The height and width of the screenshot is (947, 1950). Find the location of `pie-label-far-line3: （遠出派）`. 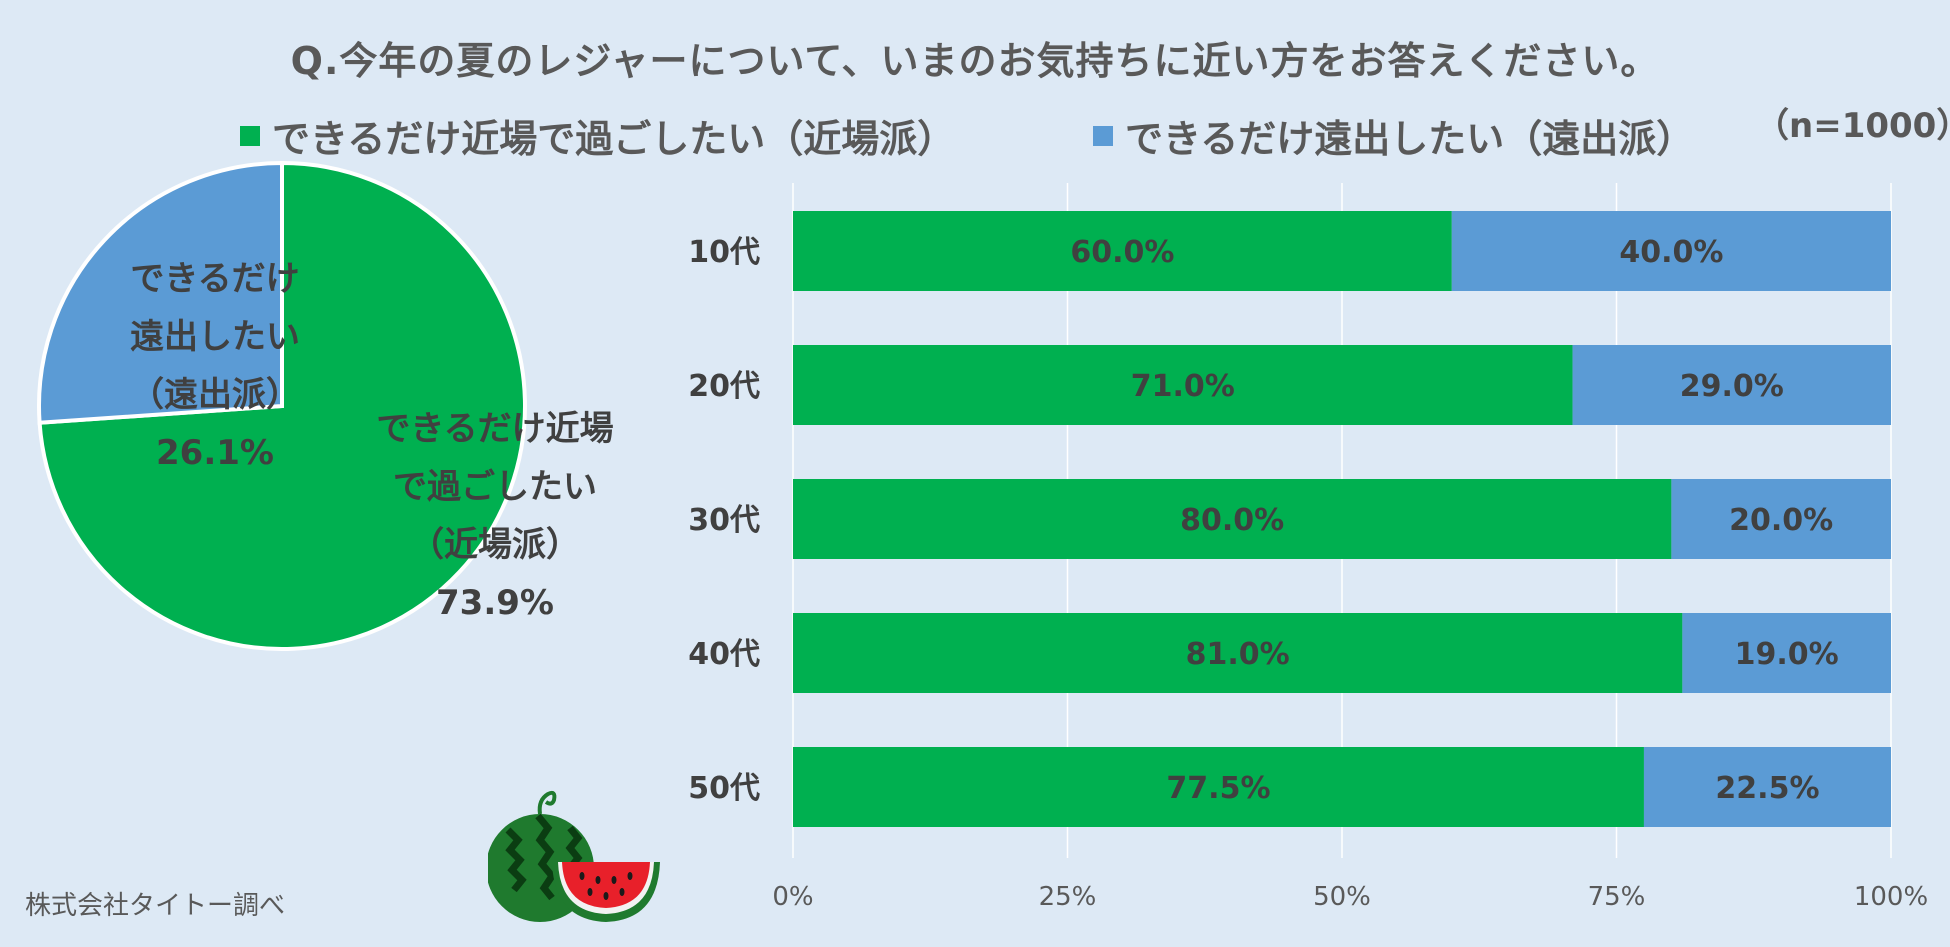

pie-label-far-line3: （遠出派） is located at coordinates (215, 395).